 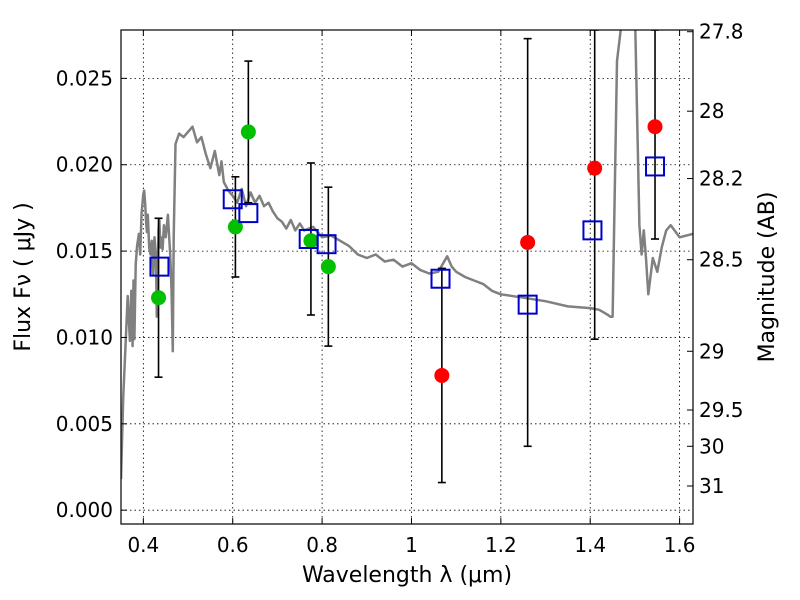 I want to click on x-axis-label: Wavelength λ (μm), so click(x=407, y=575).